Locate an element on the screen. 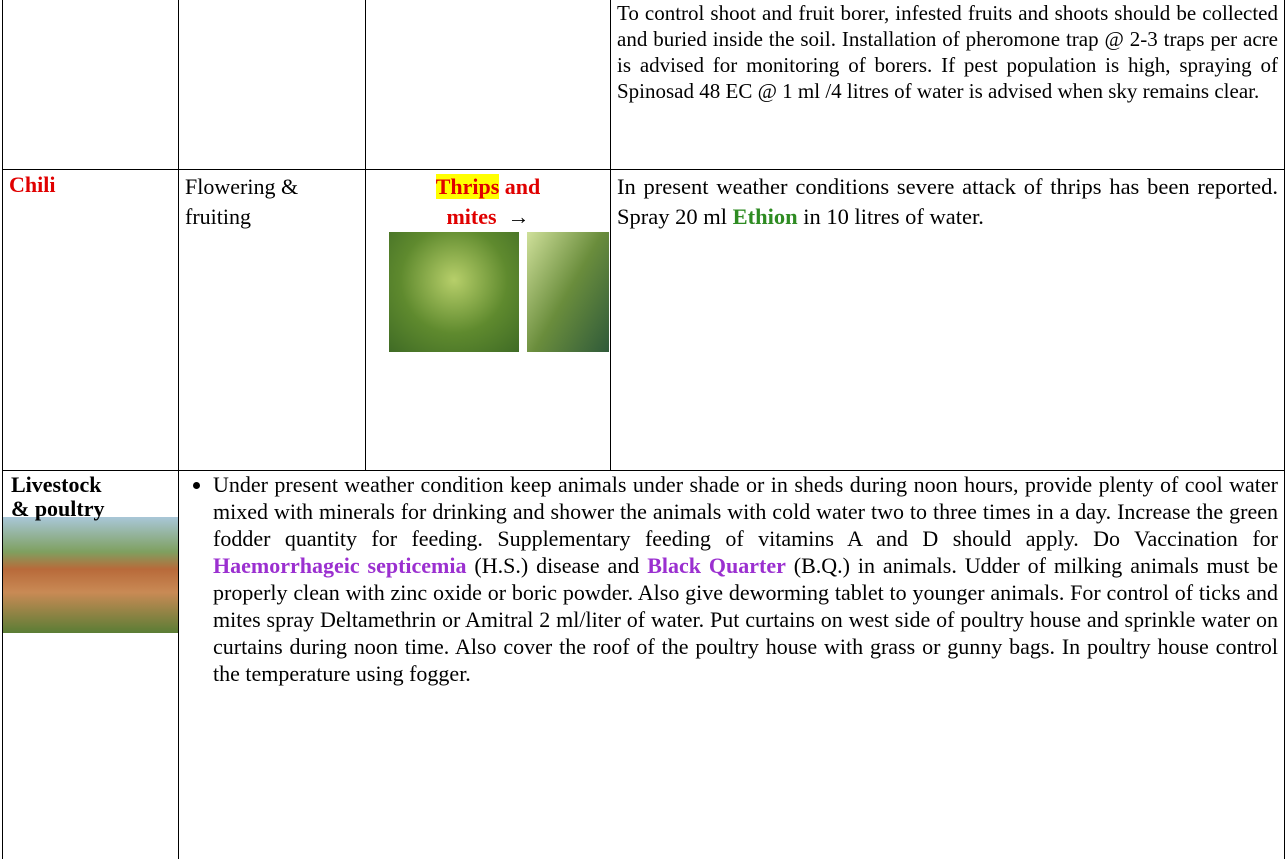 The image size is (1286, 859). crop: Chili is located at coordinates (32, 184).